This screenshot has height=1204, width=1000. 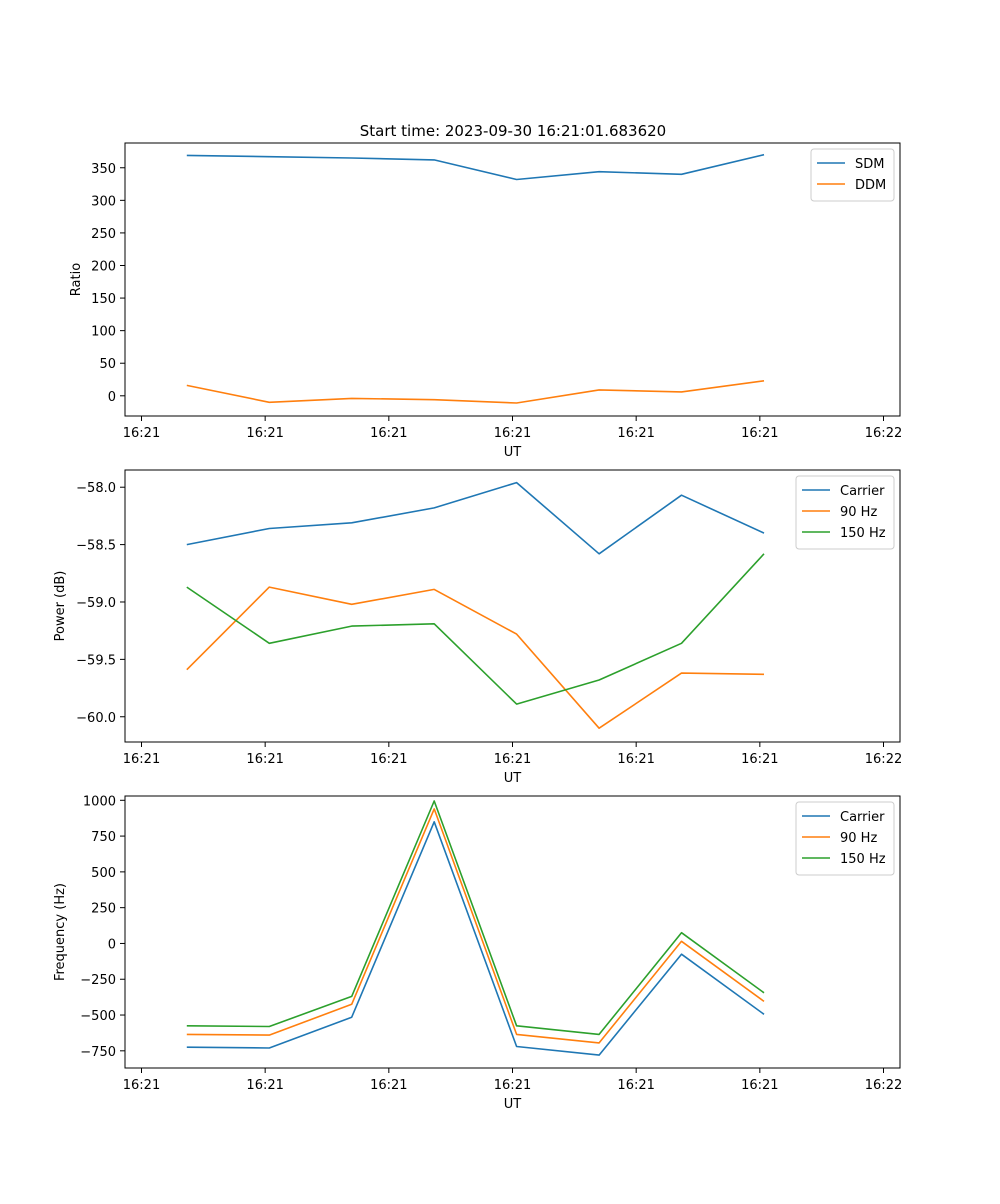 What do you see at coordinates (76, 279) in the screenshot?
I see `y-axis-label: Ratio` at bounding box center [76, 279].